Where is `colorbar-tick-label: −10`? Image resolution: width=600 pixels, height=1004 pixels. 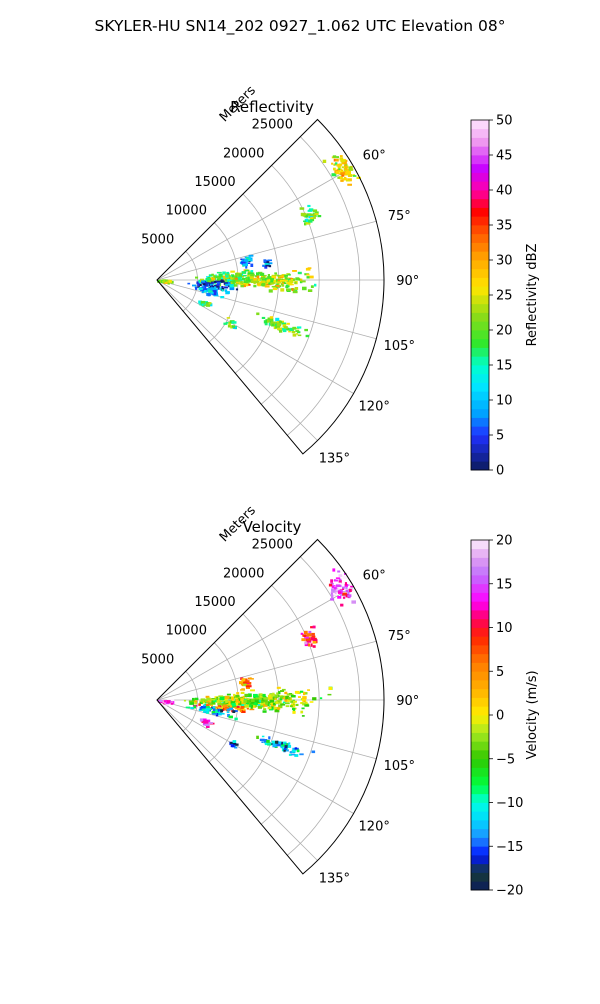 colorbar-tick-label: −10 is located at coordinates (509, 803).